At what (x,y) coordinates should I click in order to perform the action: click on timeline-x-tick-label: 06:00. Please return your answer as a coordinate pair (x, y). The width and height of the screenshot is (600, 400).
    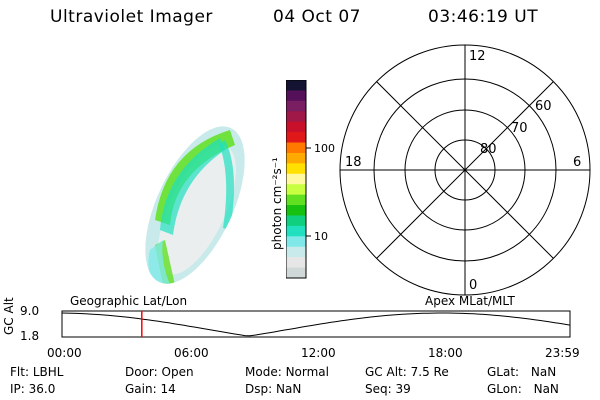
    Looking at the image, I should click on (191, 353).